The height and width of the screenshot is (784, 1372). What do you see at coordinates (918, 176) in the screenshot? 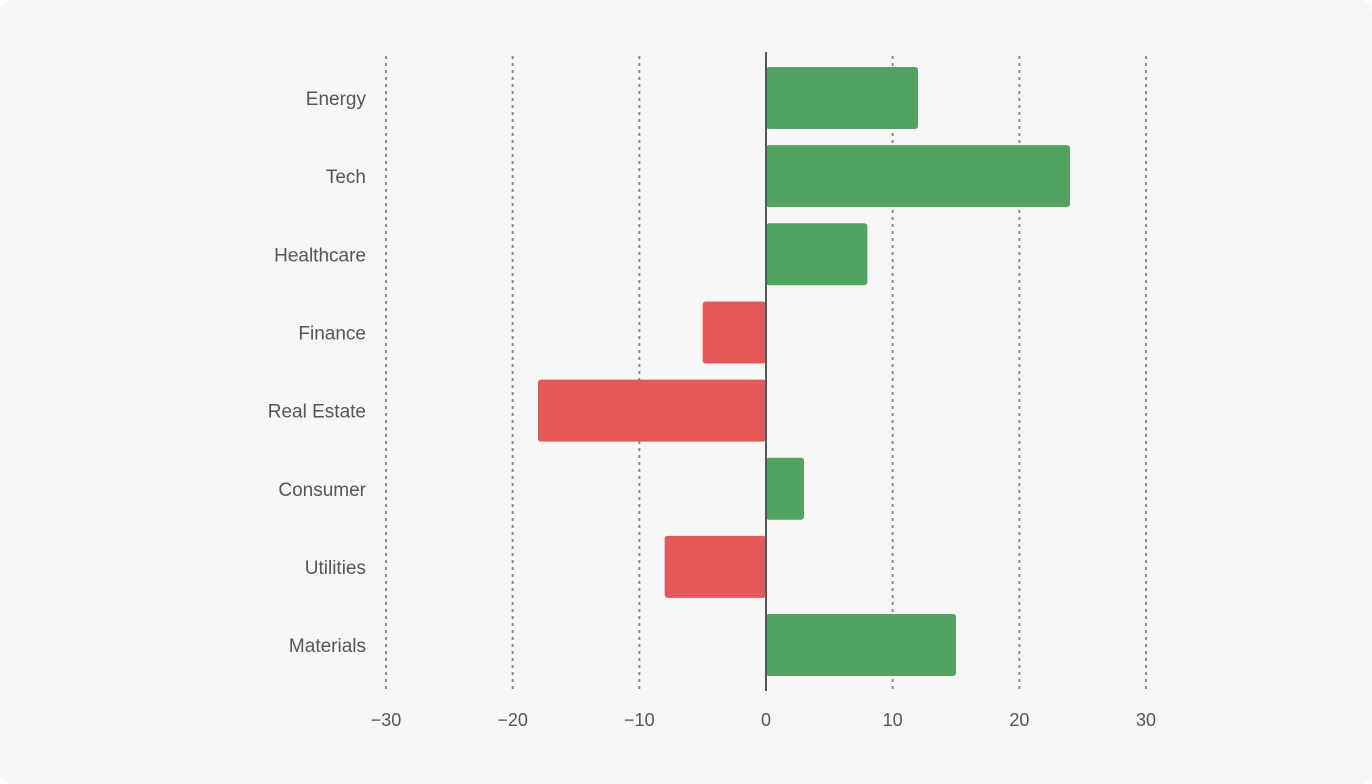
I see `bar-tech` at bounding box center [918, 176].